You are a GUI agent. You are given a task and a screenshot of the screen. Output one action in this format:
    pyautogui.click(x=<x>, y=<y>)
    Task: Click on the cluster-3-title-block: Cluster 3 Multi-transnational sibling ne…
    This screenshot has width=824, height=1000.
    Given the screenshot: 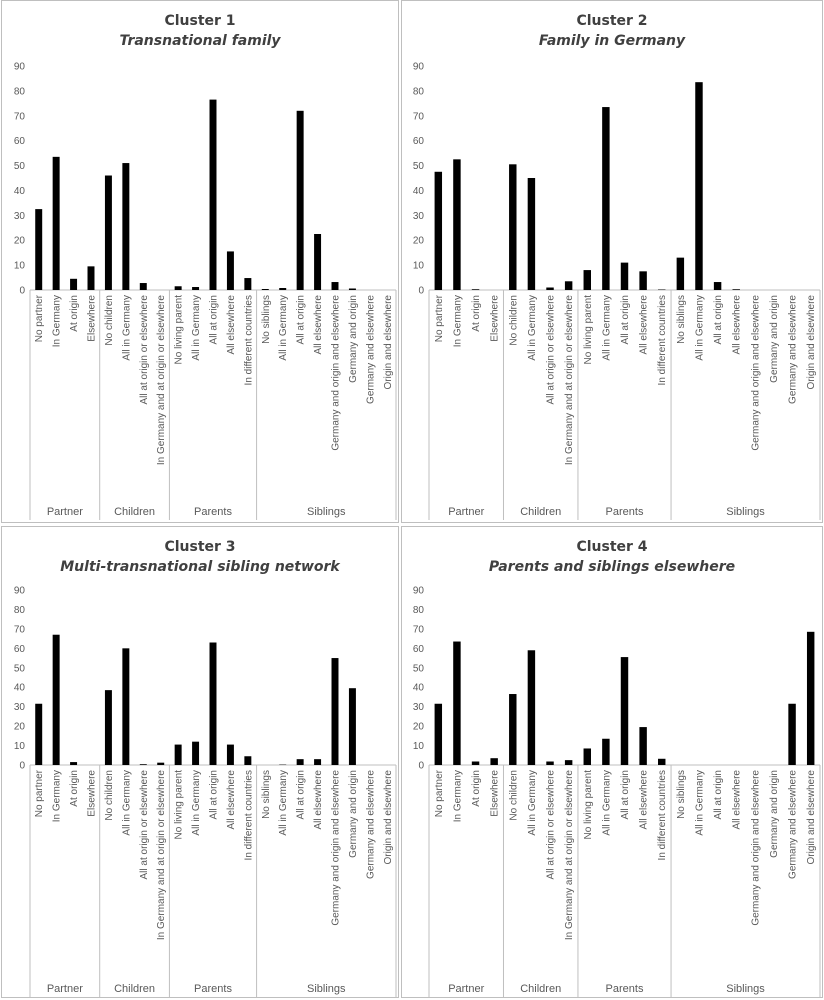 What is the action you would take?
    pyautogui.click(x=200, y=557)
    